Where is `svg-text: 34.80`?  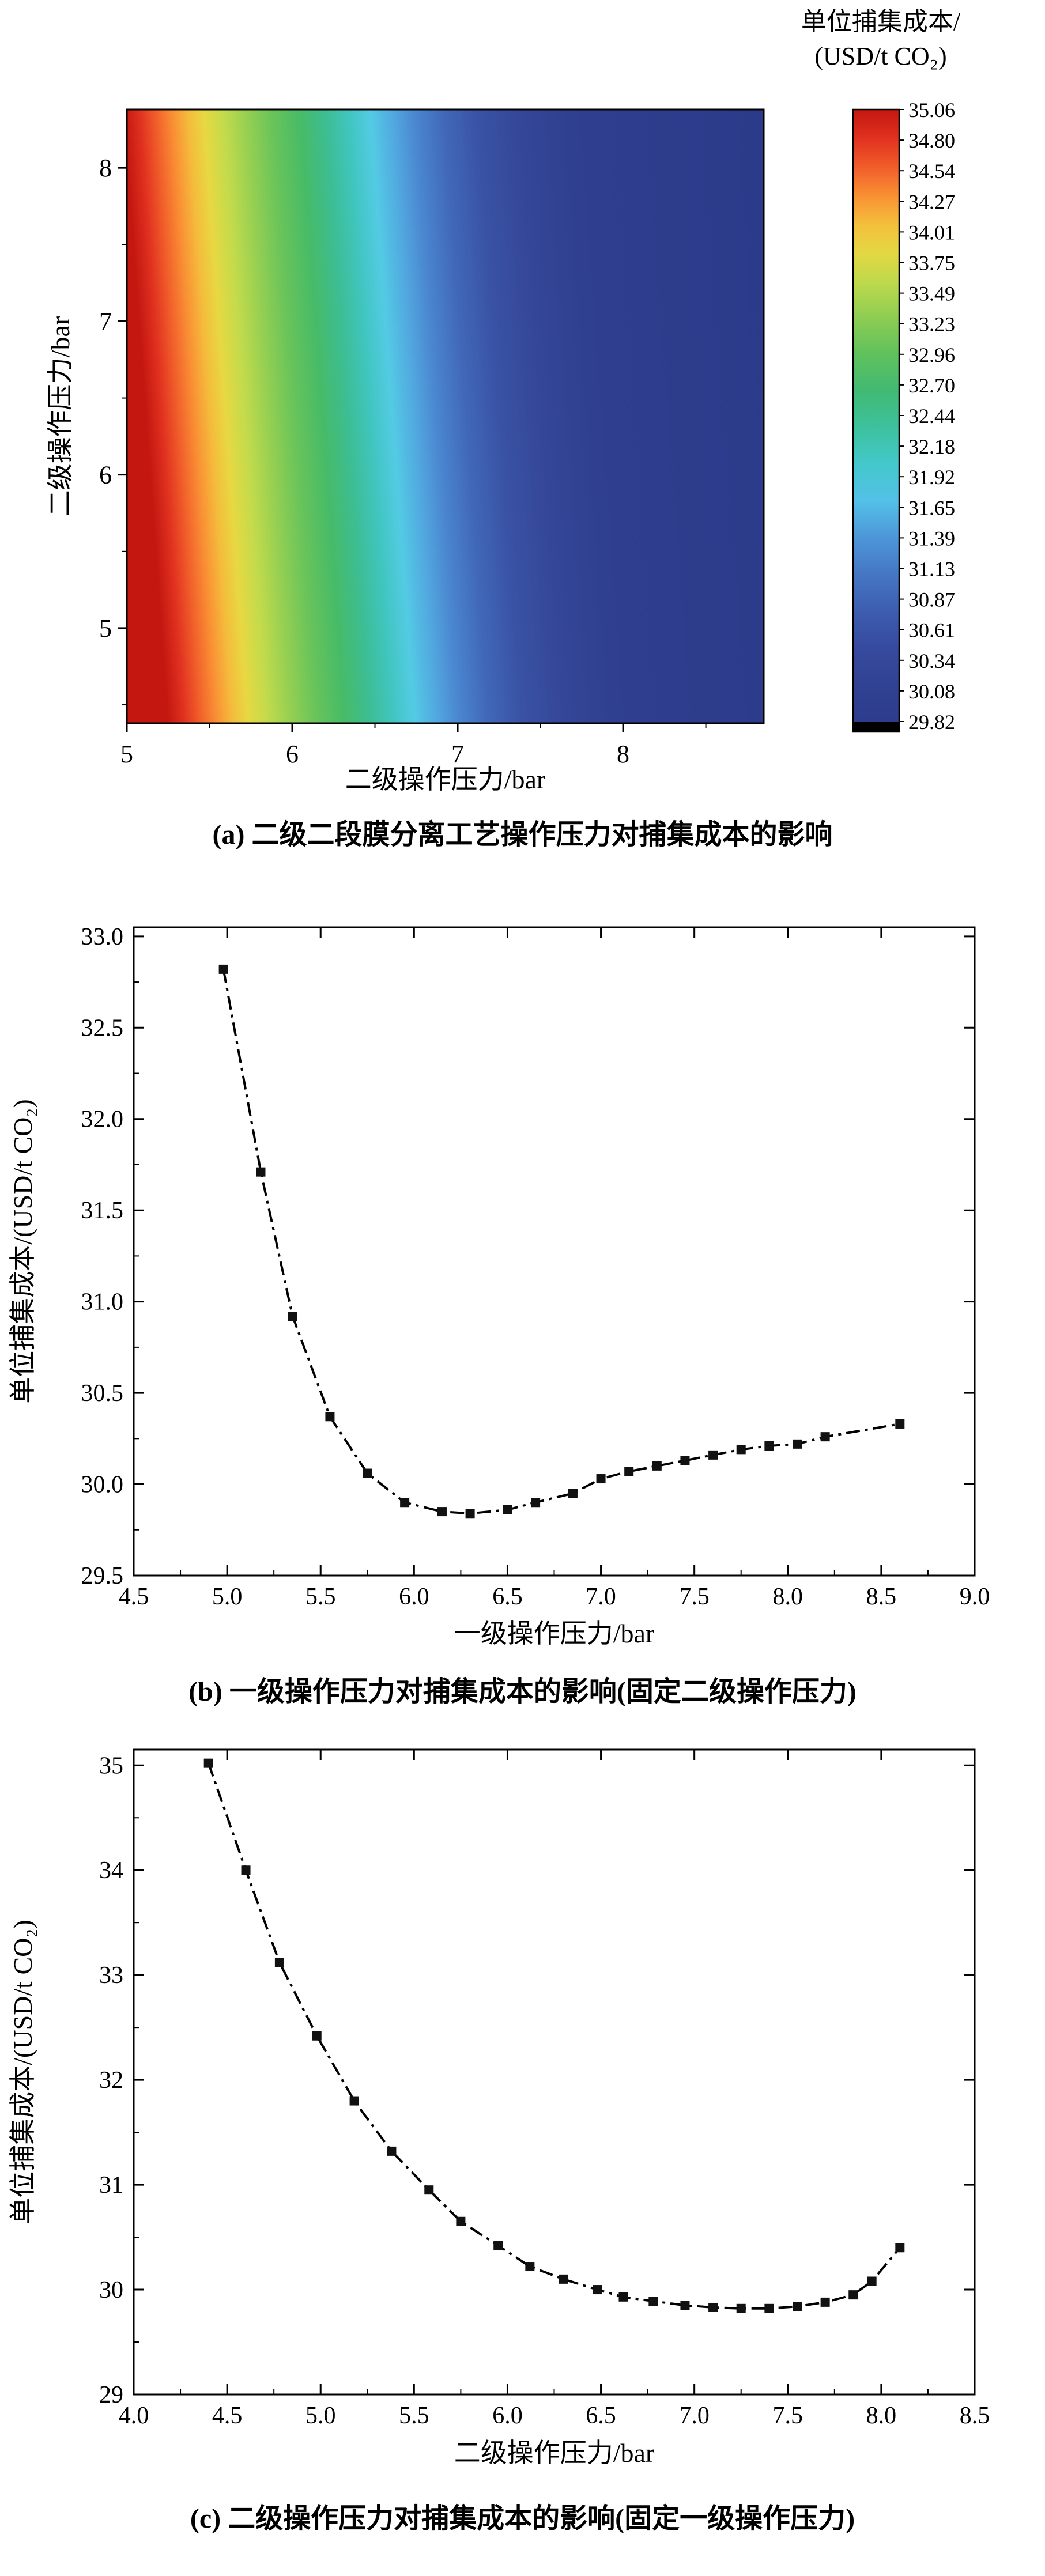 svg-text: 34.80 is located at coordinates (931, 140).